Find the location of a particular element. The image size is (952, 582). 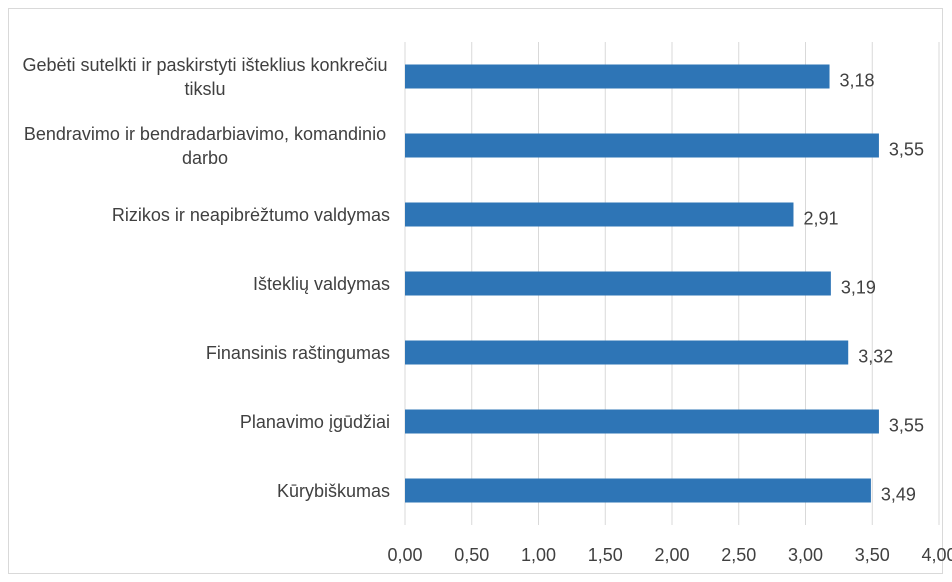

y-tick-label: Planavimo įgūdžiai is located at coordinates (314, 421).